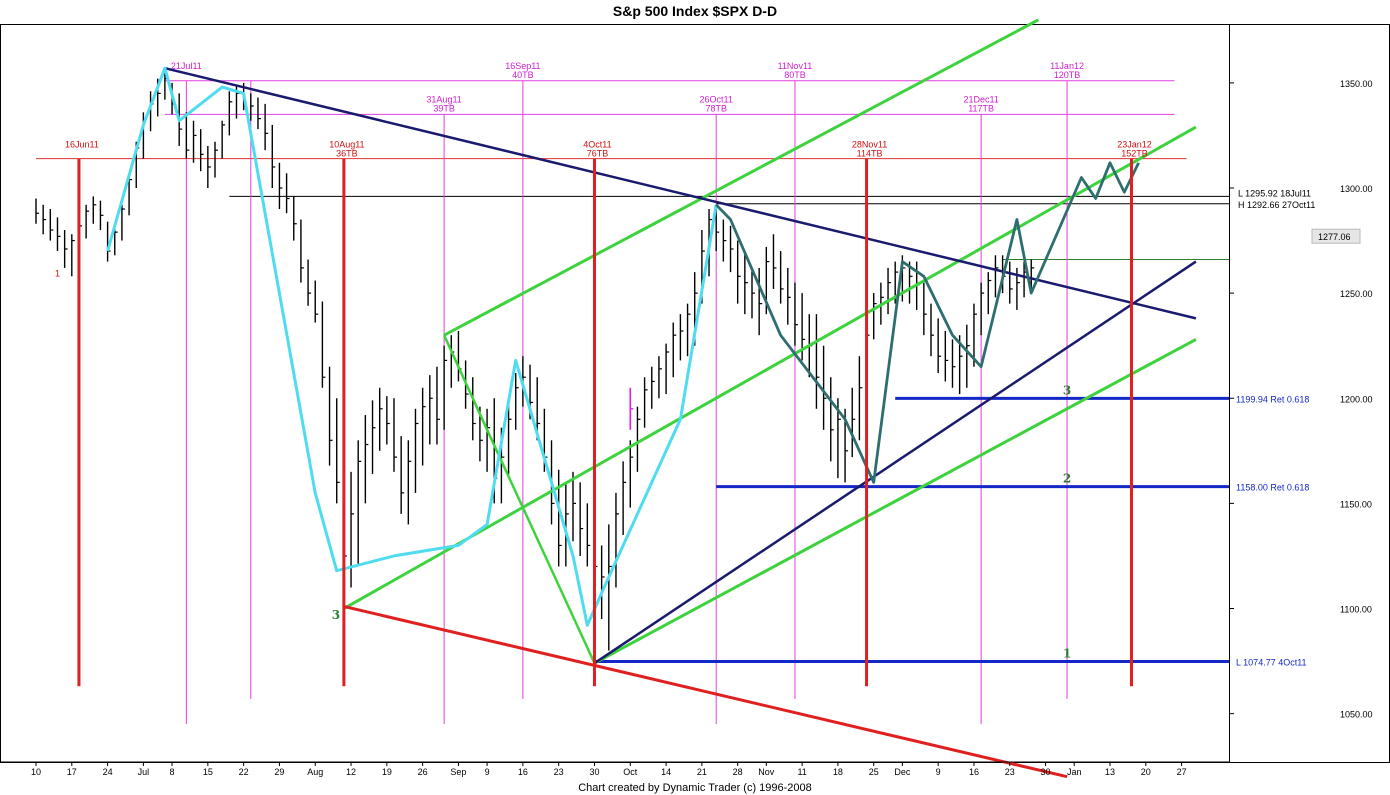 This screenshot has height=795, width=1390. I want to click on x-tick-label: 25, so click(874, 772).